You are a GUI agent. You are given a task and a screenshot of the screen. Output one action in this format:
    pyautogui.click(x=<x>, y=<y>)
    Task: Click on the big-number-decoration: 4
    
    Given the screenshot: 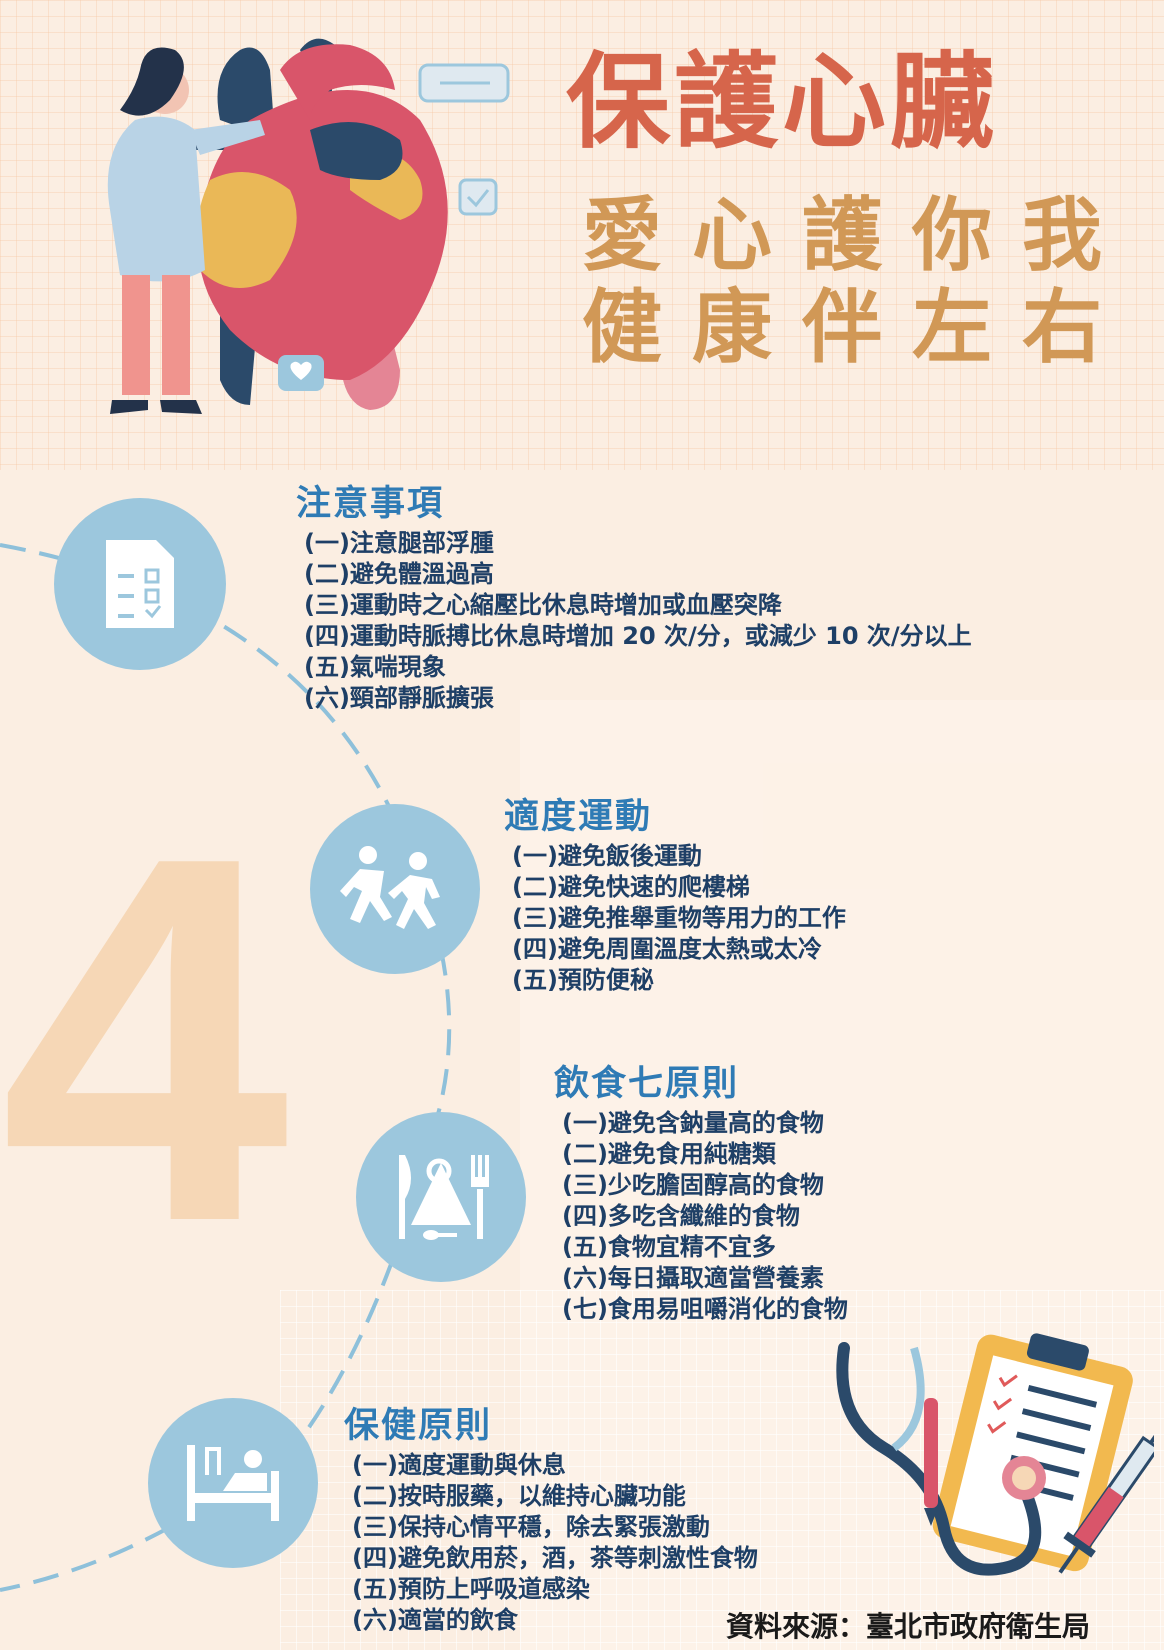 What is the action you would take?
    pyautogui.click(x=145, y=1039)
    